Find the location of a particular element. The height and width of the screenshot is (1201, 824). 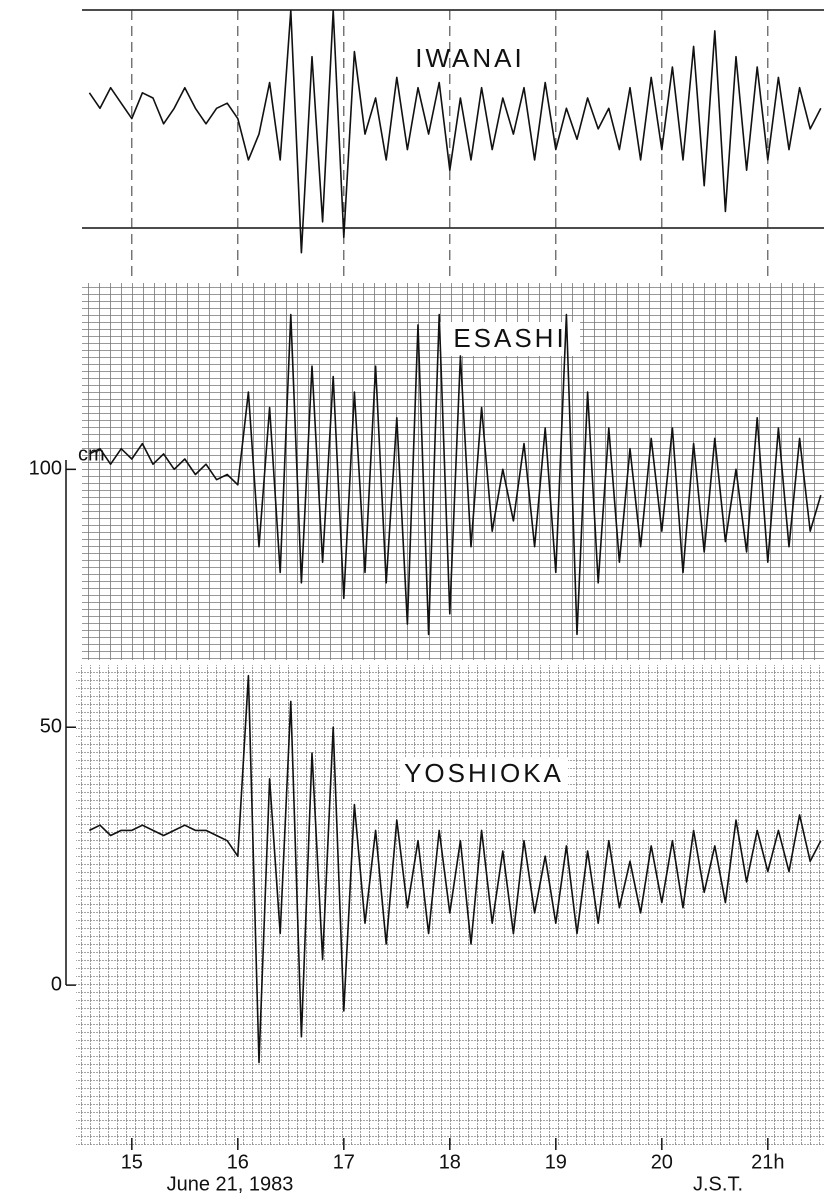

y-tick-label: 50 is located at coordinates (51, 727).